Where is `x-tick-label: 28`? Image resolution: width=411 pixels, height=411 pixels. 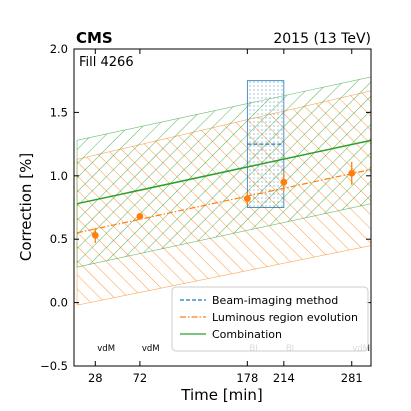 x-tick-label: 28 is located at coordinates (95, 378).